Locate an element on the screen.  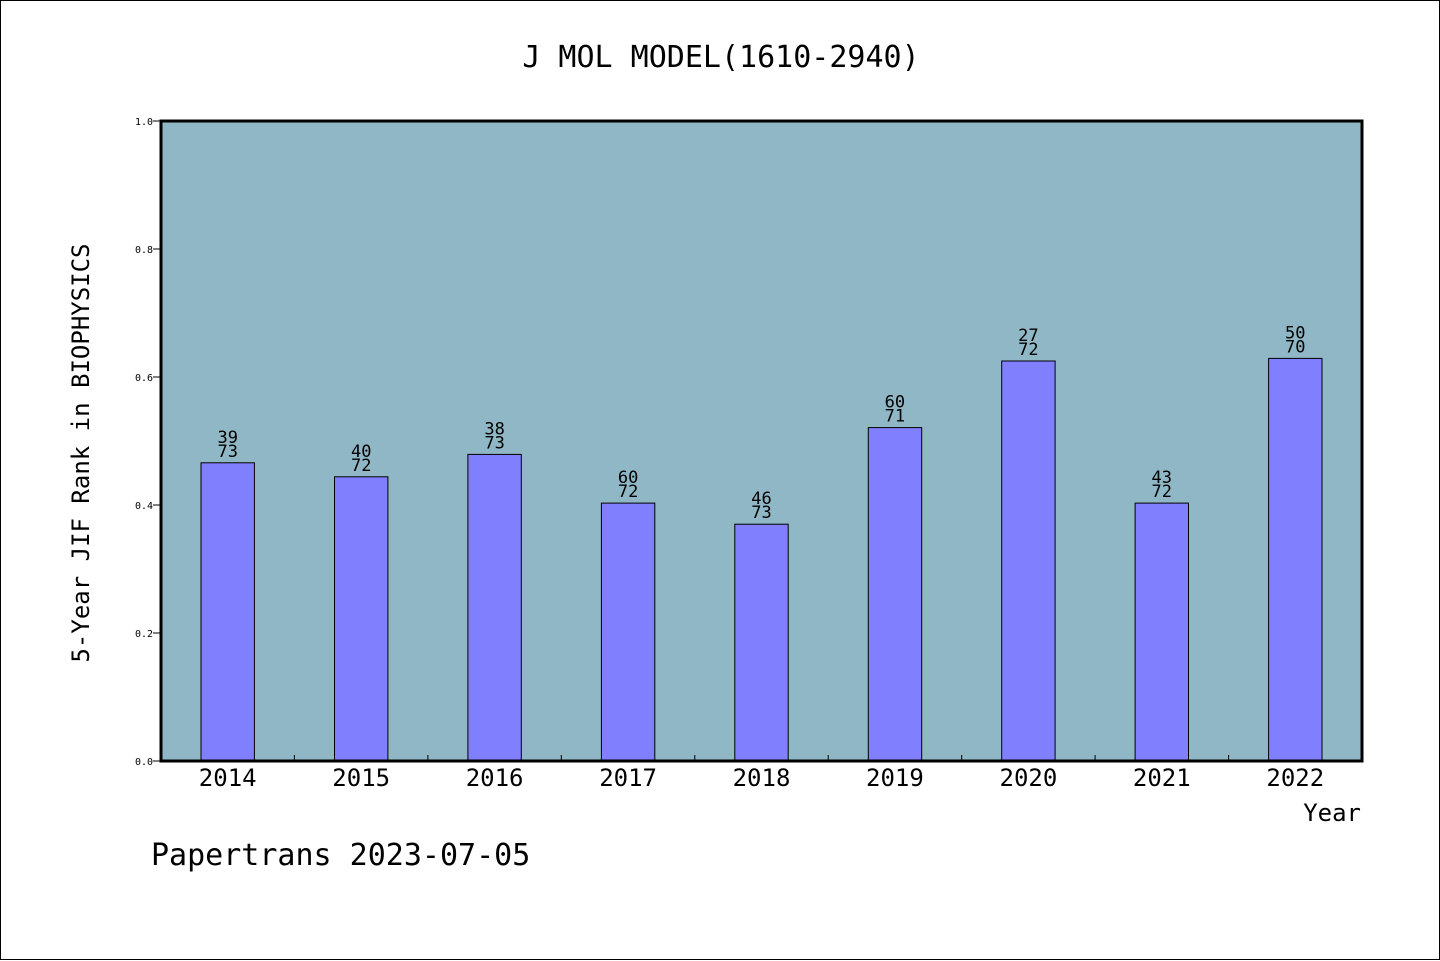
bar-total-label-2019: 71 is located at coordinates (895, 417).